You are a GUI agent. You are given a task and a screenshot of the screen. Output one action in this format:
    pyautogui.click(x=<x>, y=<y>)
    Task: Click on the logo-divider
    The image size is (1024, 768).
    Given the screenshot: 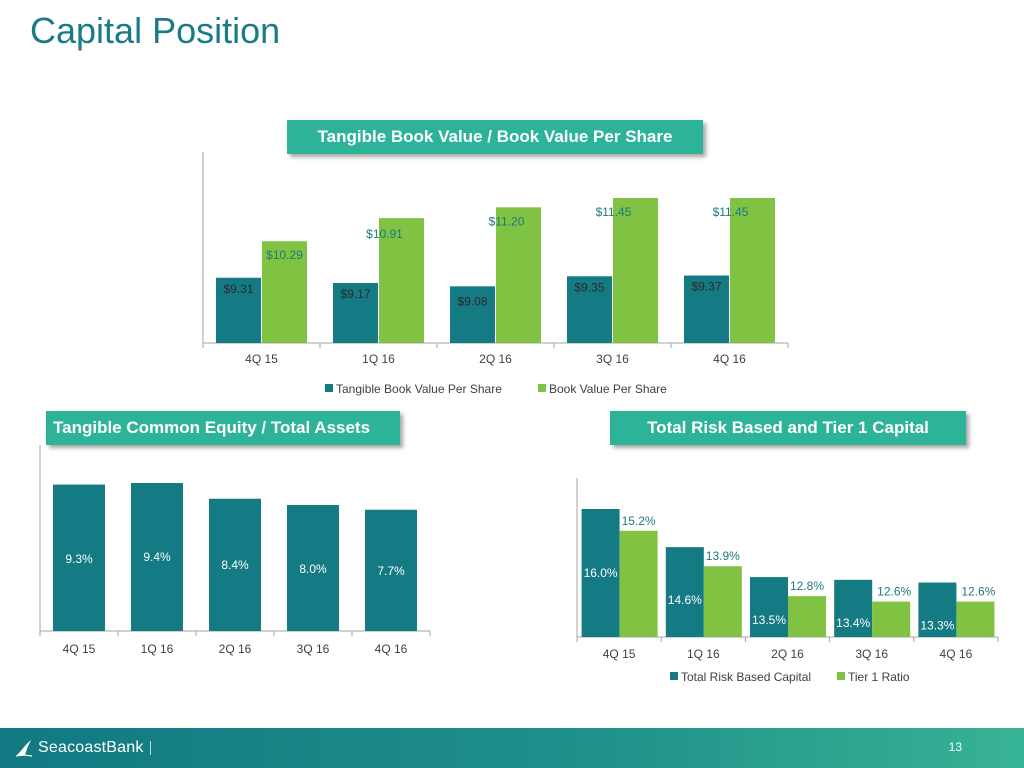 What is the action you would take?
    pyautogui.click(x=150, y=748)
    